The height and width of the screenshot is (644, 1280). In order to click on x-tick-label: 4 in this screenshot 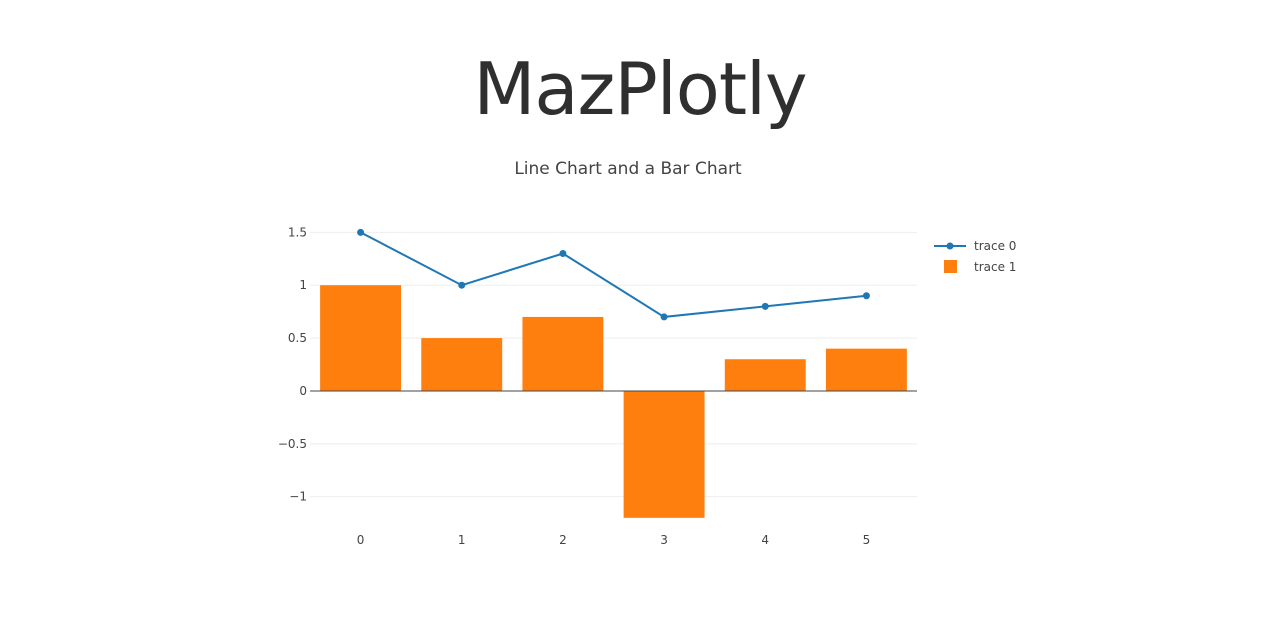, I will do `click(765, 540)`.